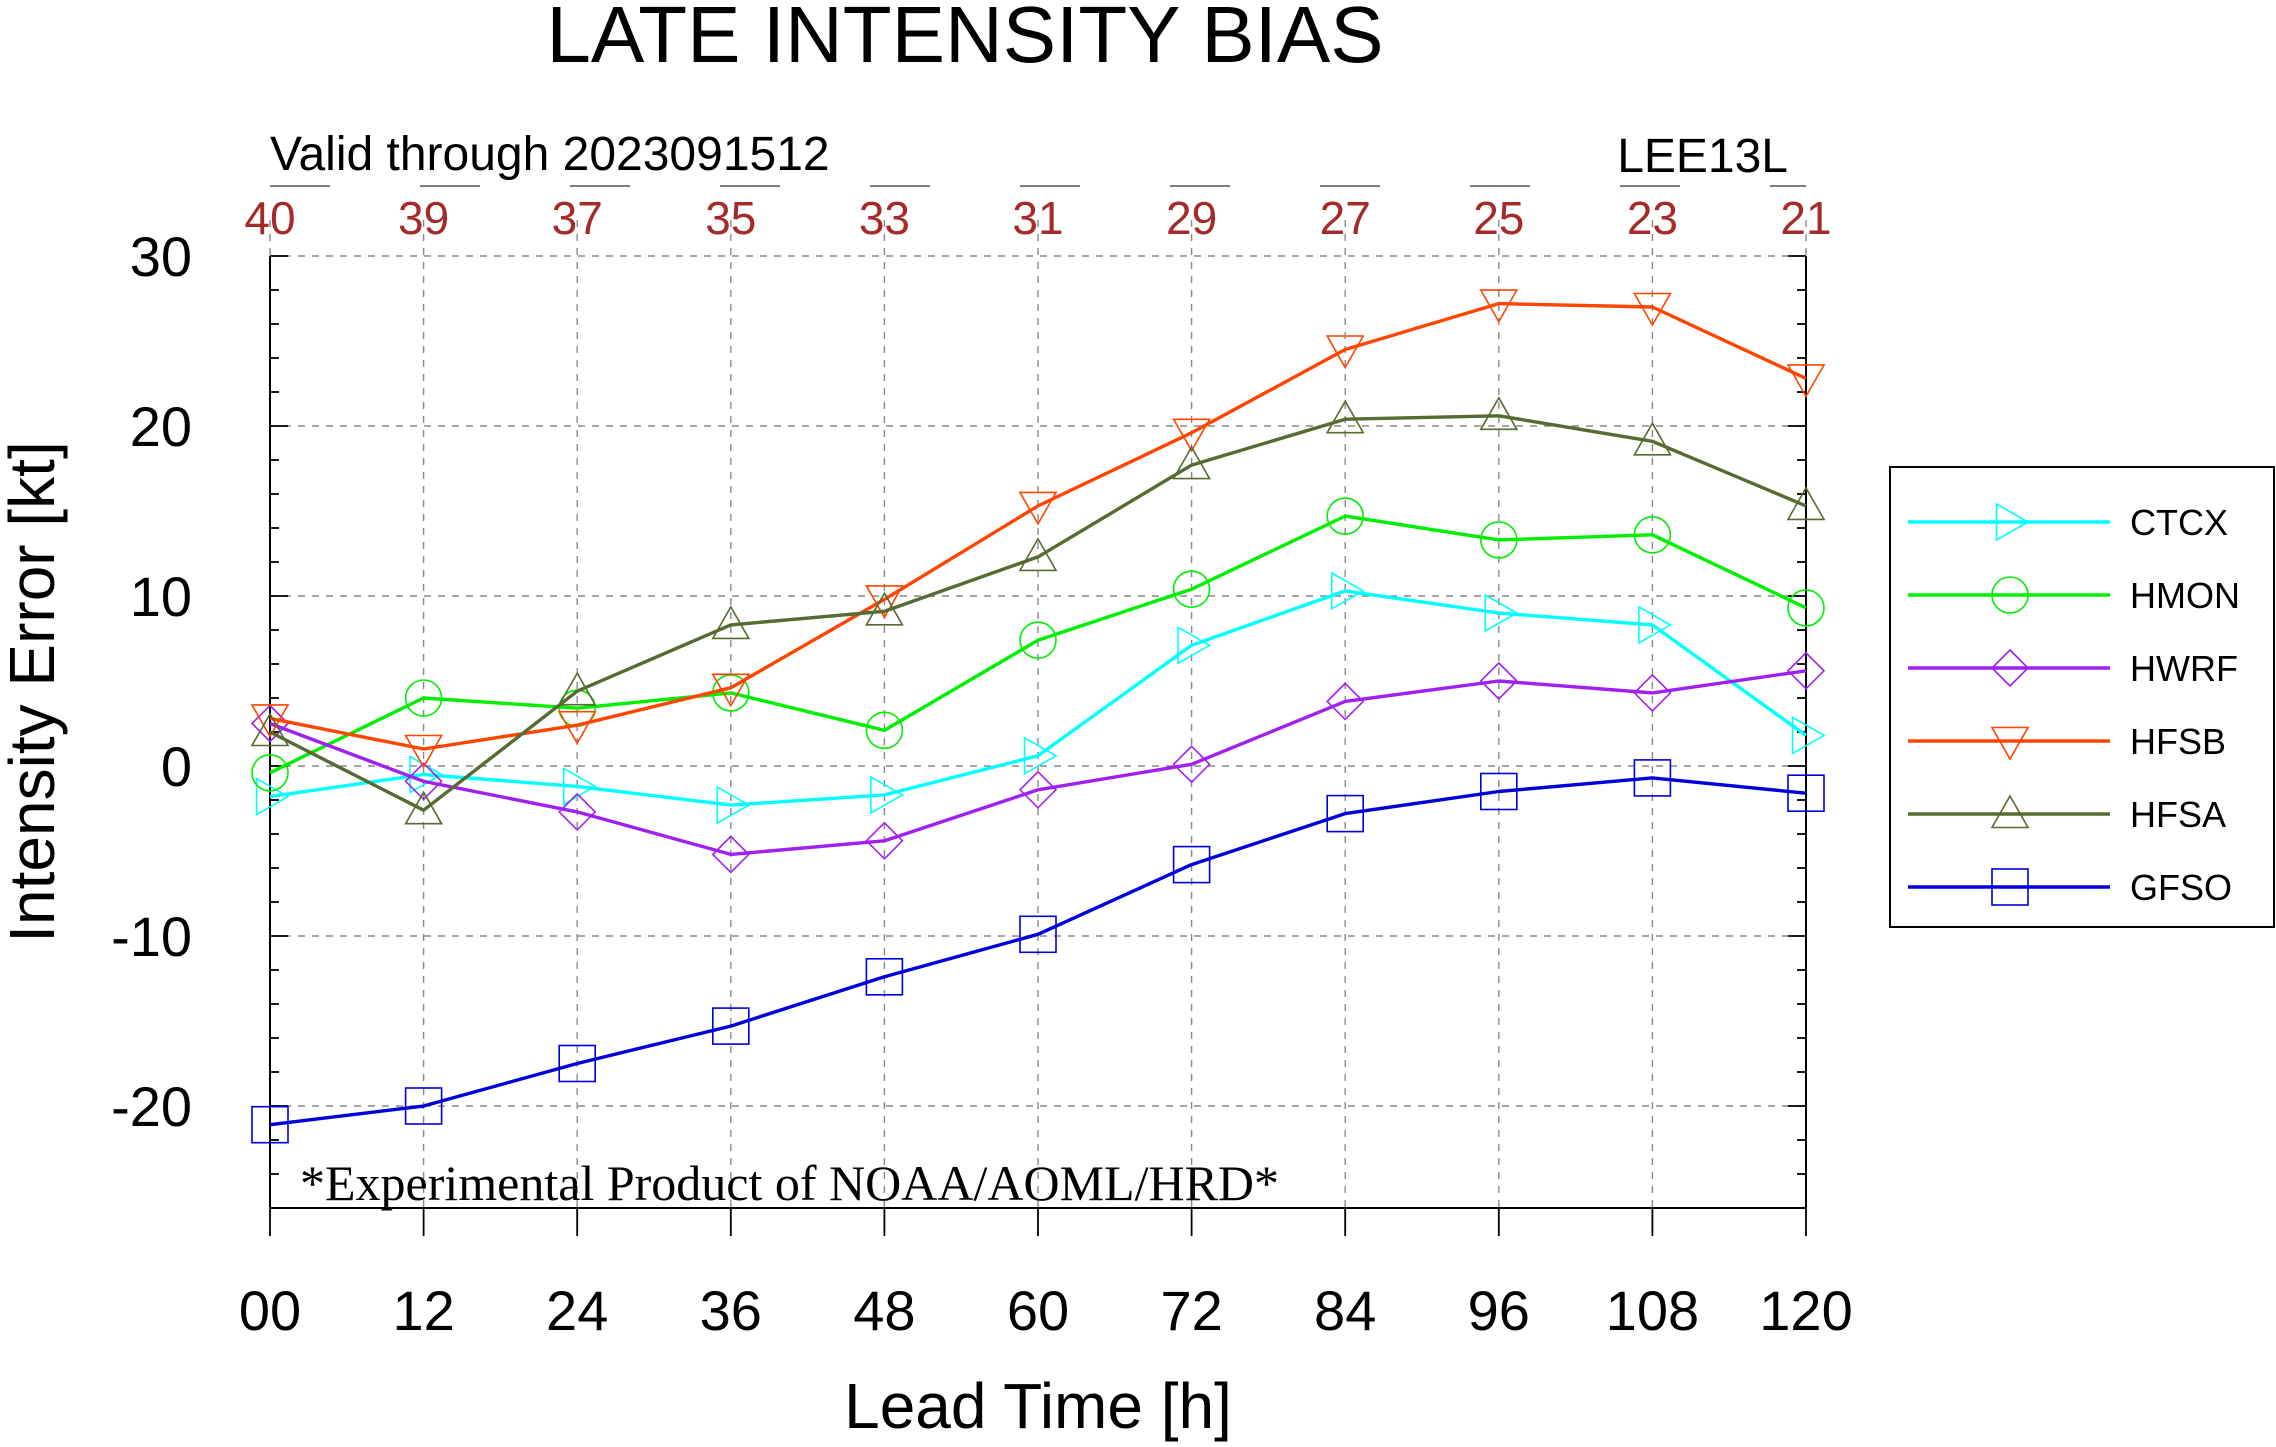 The image size is (2276, 1447). Describe the element at coordinates (1652, 1310) in the screenshot. I see `x-tick-label: 108` at that location.